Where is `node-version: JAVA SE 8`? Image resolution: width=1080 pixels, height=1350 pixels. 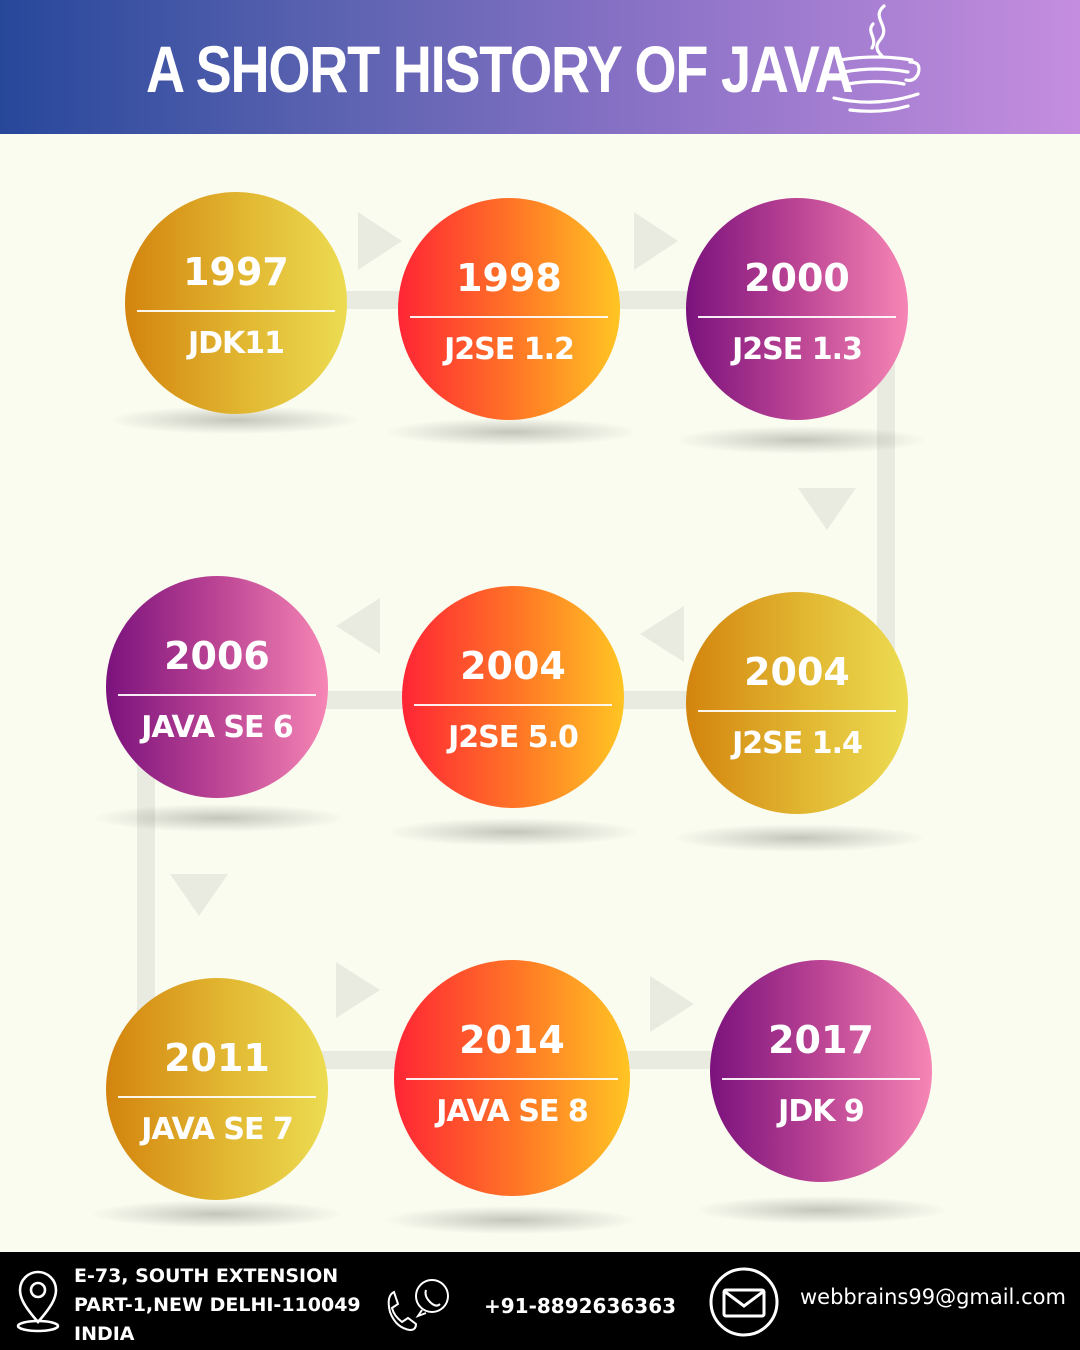 node-version: JAVA SE 8 is located at coordinates (512, 1111).